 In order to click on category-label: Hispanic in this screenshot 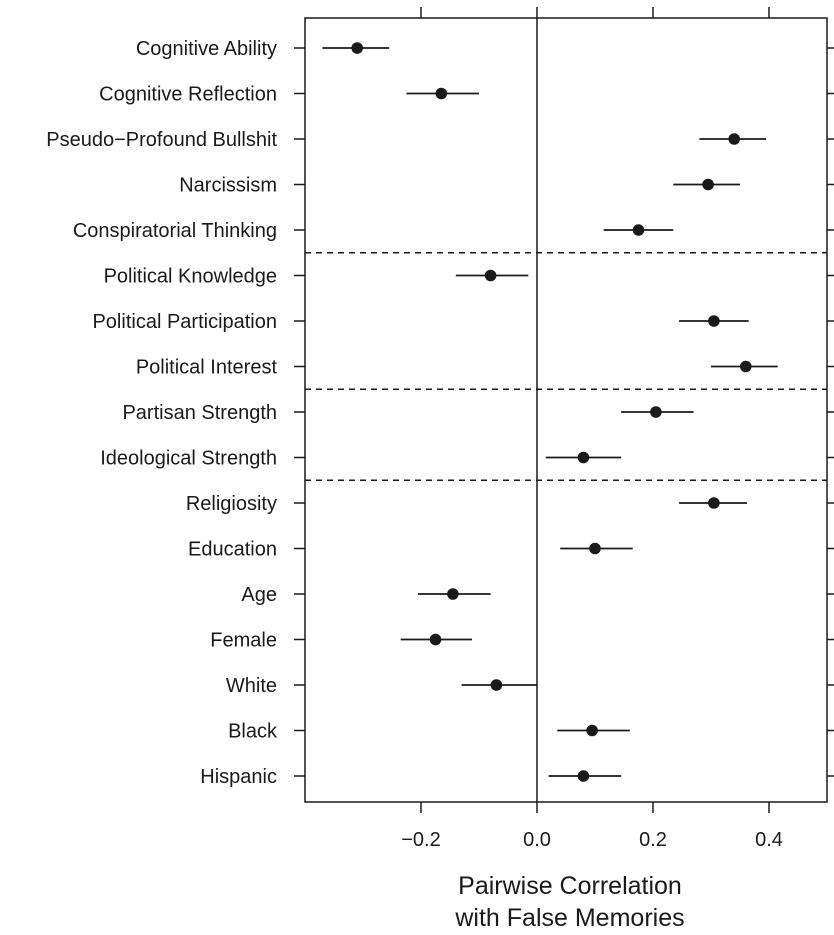, I will do `click(238, 777)`.